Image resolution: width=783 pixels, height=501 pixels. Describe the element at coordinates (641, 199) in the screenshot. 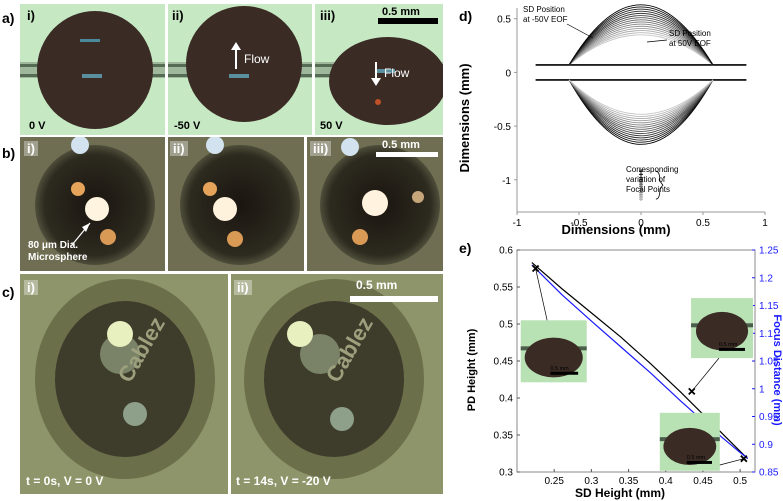

I see `focal-point-marker` at that location.